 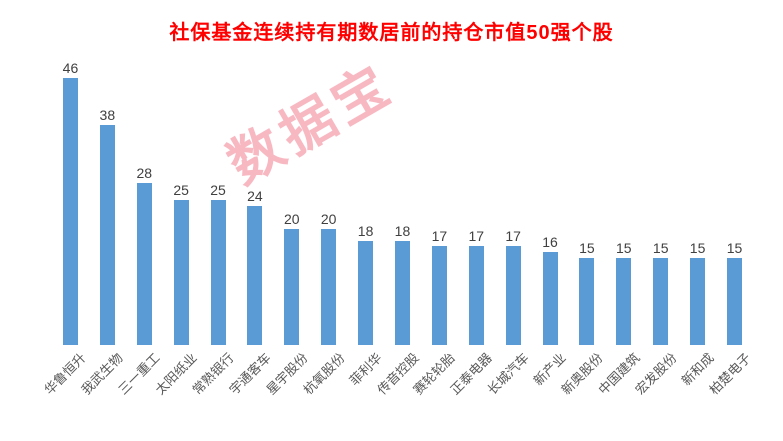 I want to click on bar-value-label: 16, so click(x=550, y=242).